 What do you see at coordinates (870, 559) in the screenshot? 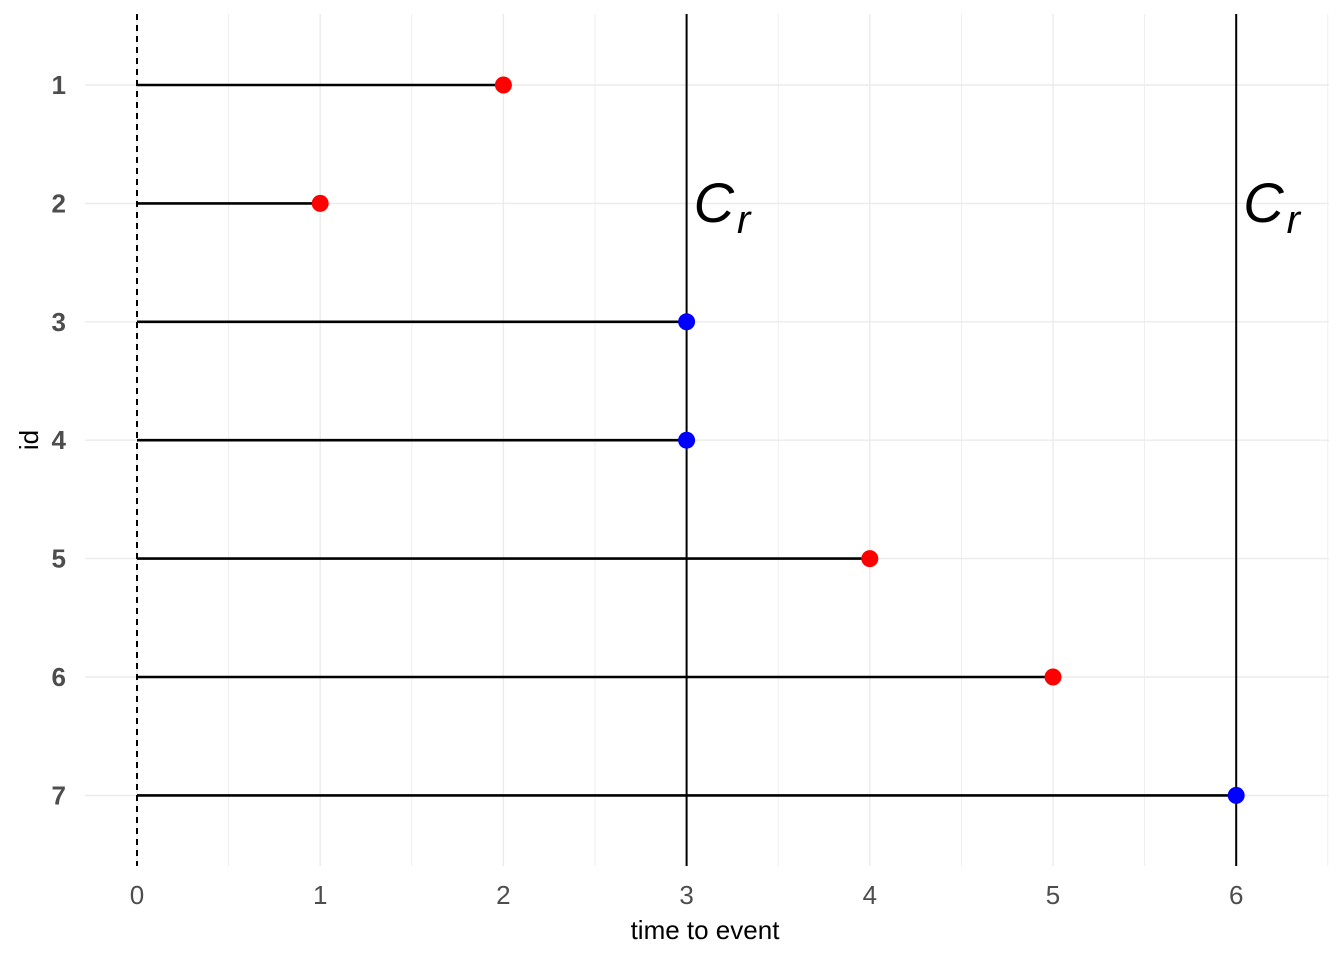
I see `point-id-5-event` at bounding box center [870, 559].